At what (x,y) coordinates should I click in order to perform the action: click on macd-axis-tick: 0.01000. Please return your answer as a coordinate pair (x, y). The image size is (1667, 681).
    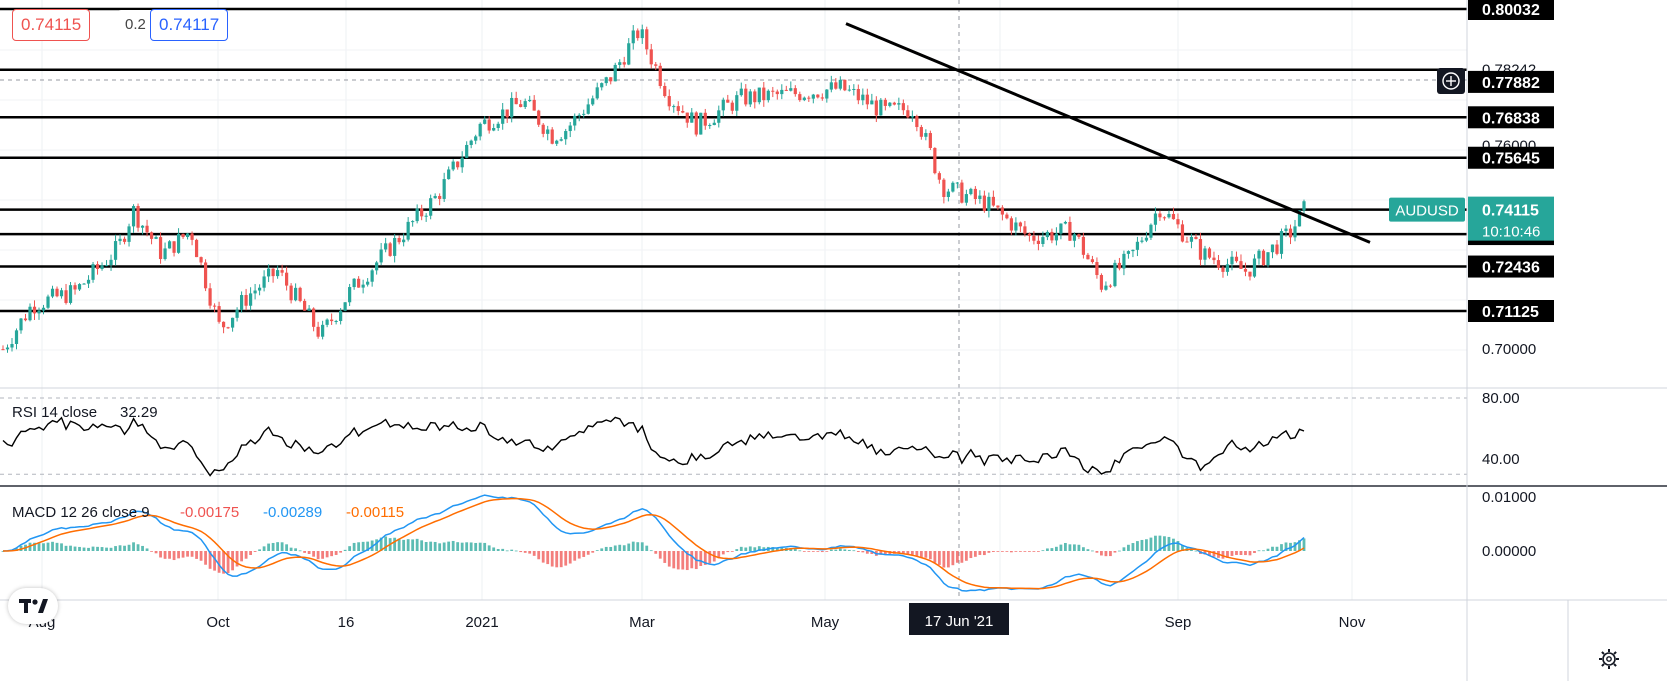
    Looking at the image, I should click on (1509, 497).